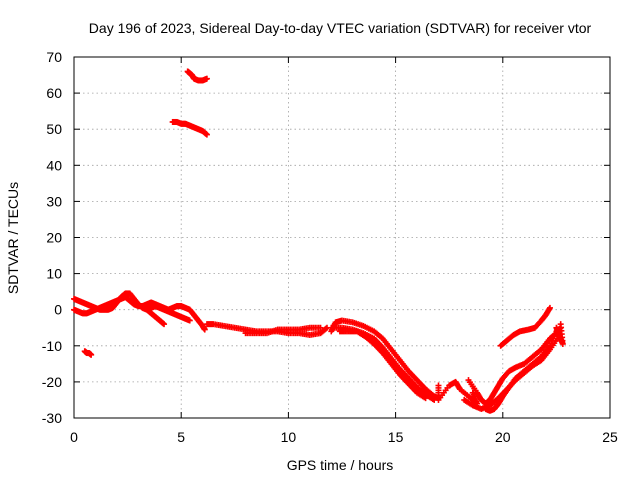  What do you see at coordinates (382, 365) in the screenshot?
I see `series-afternoon-arc-c` at bounding box center [382, 365].